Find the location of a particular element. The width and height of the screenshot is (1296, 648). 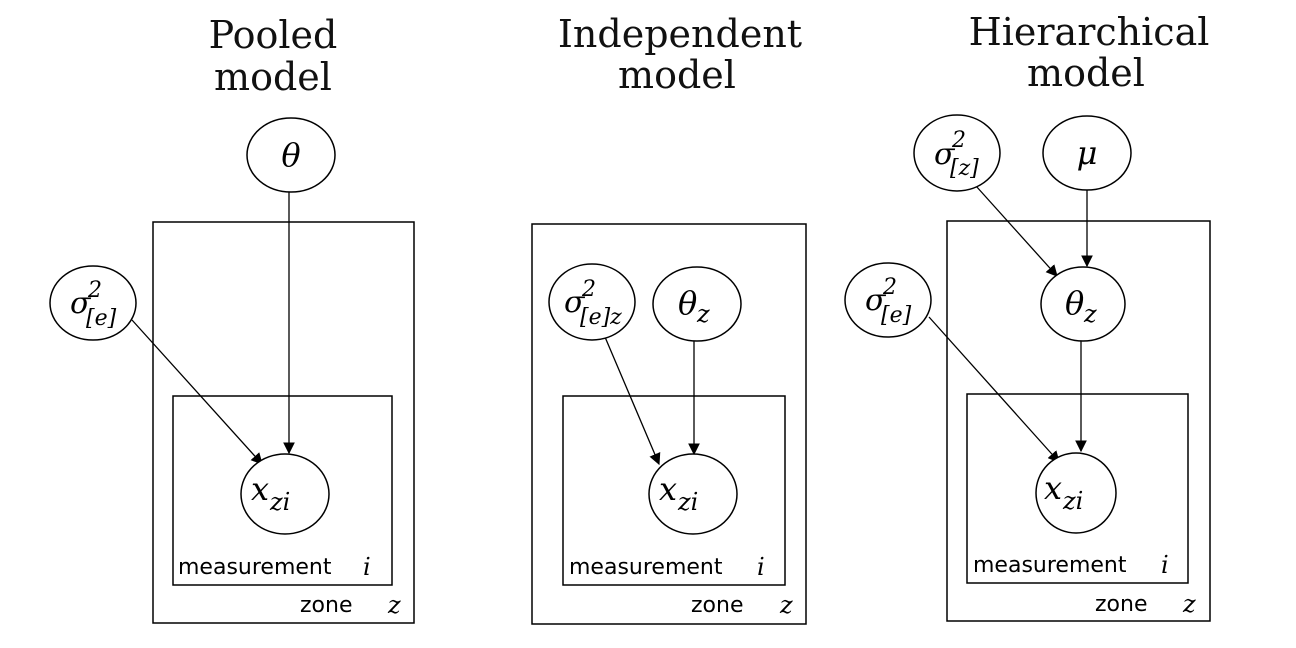

hierarchical-sigmae-sub: [e] is located at coordinates (896, 315).